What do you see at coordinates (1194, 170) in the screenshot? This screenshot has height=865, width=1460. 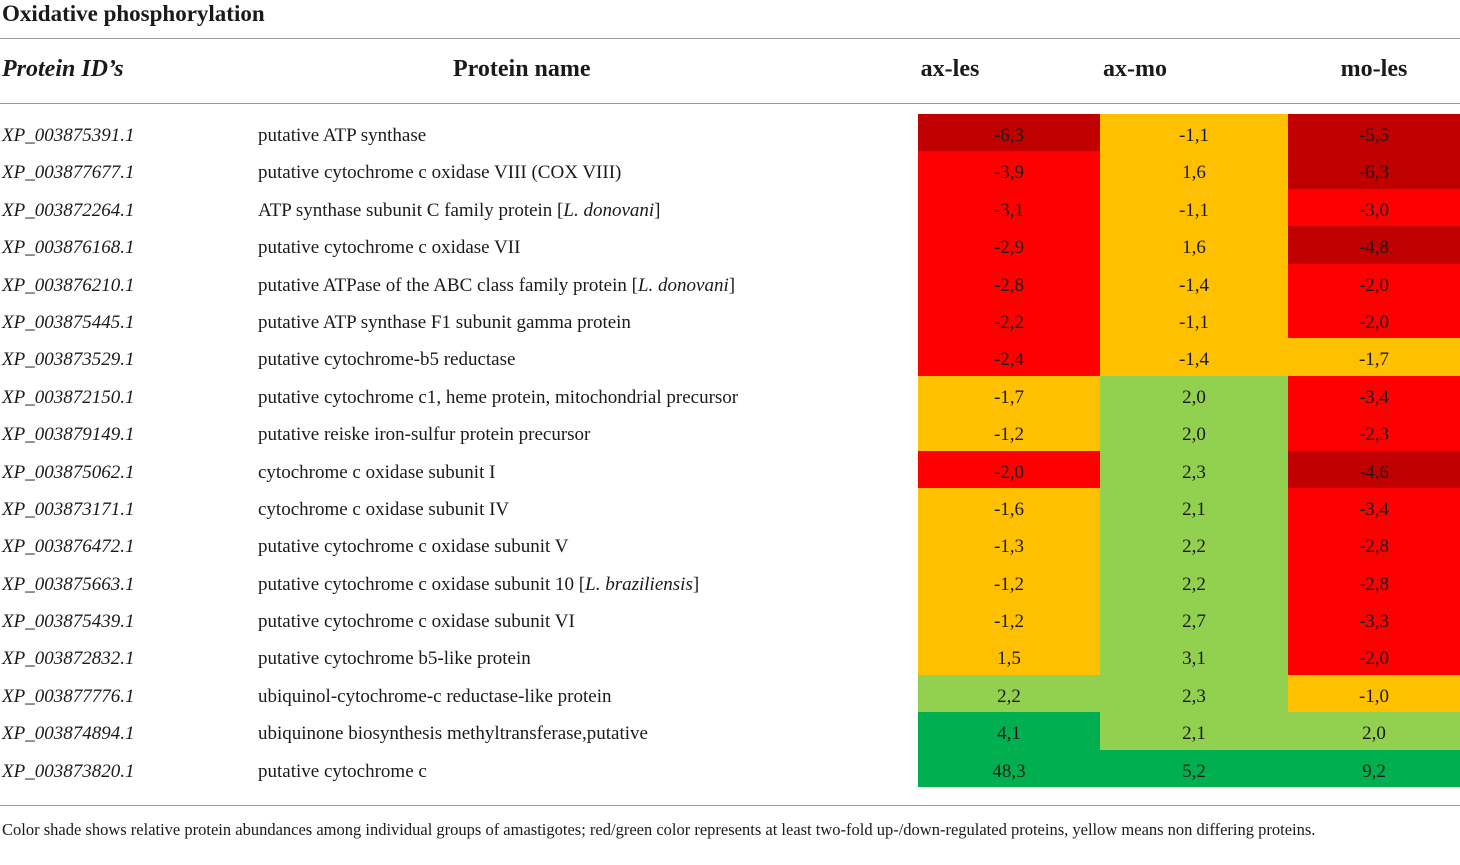 I see `ax-mo-value: 1,6` at bounding box center [1194, 170].